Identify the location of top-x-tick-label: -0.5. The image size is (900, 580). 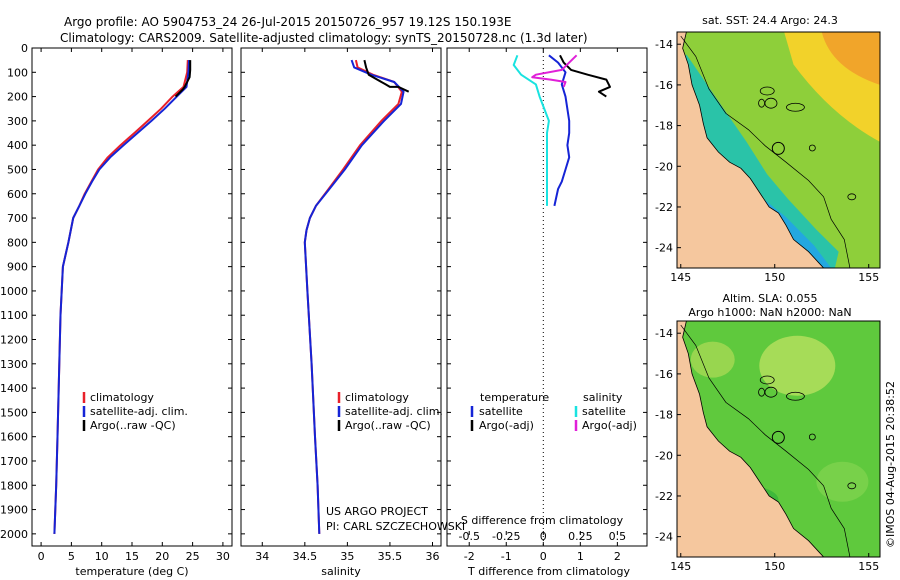
(468, 536).